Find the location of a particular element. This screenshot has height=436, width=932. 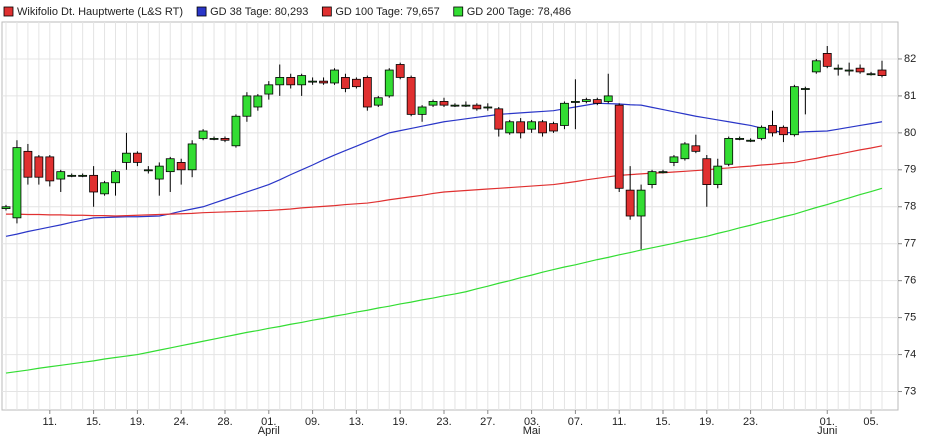

legend-label: Wikifolio Dt. Hauptwerte (L&S RT) is located at coordinates (100, 12).